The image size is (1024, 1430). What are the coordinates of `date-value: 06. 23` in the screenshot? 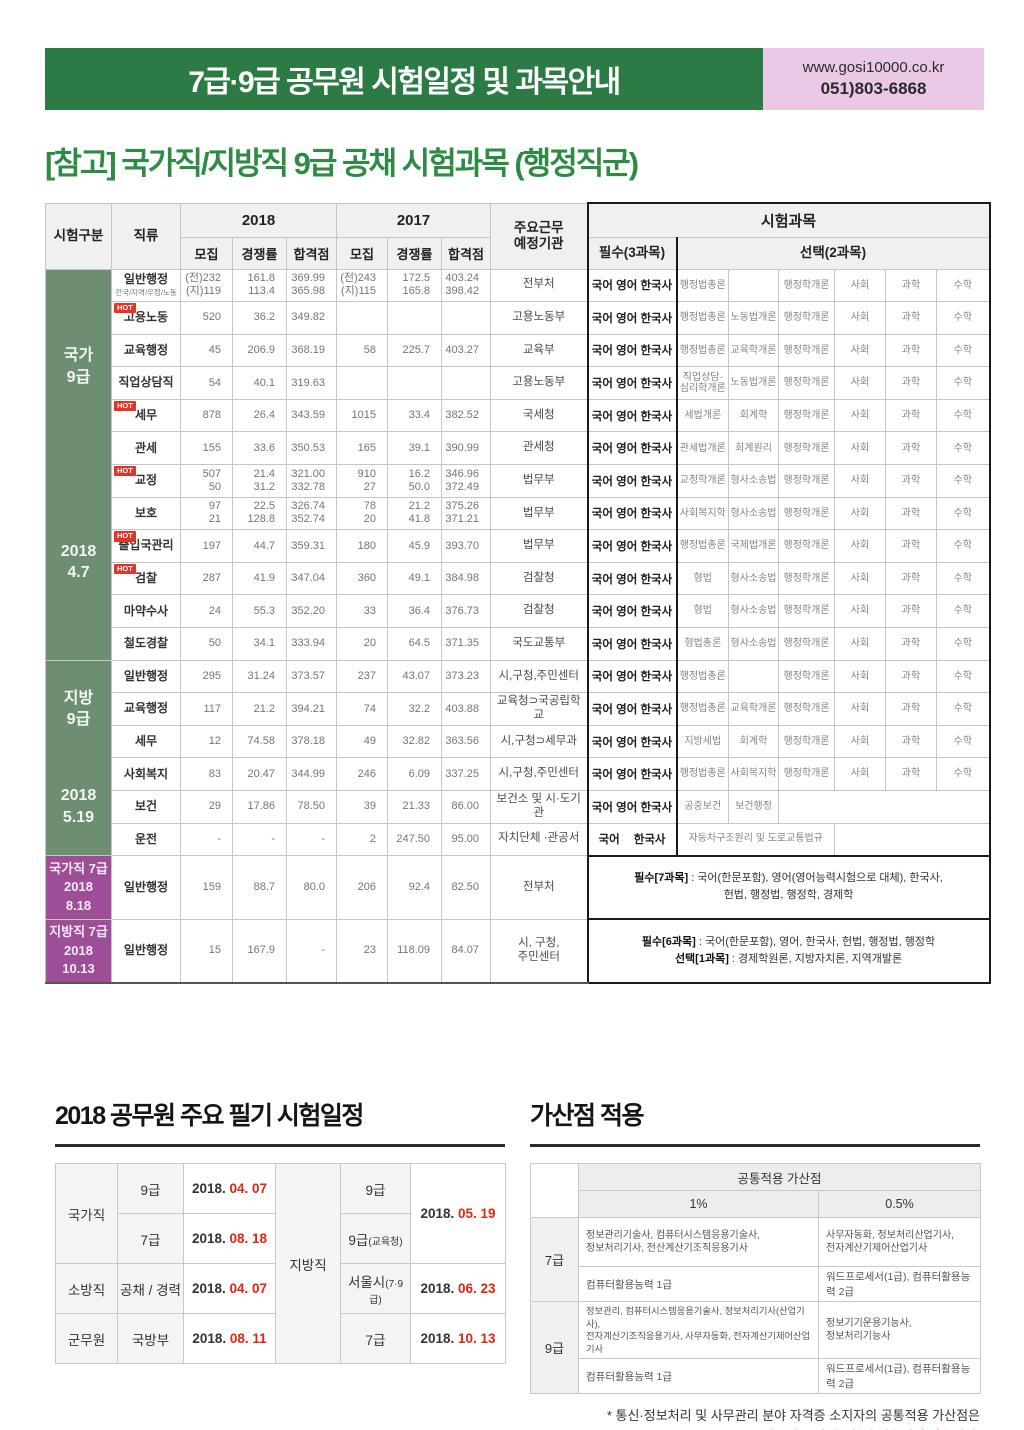 It's located at (477, 1288).